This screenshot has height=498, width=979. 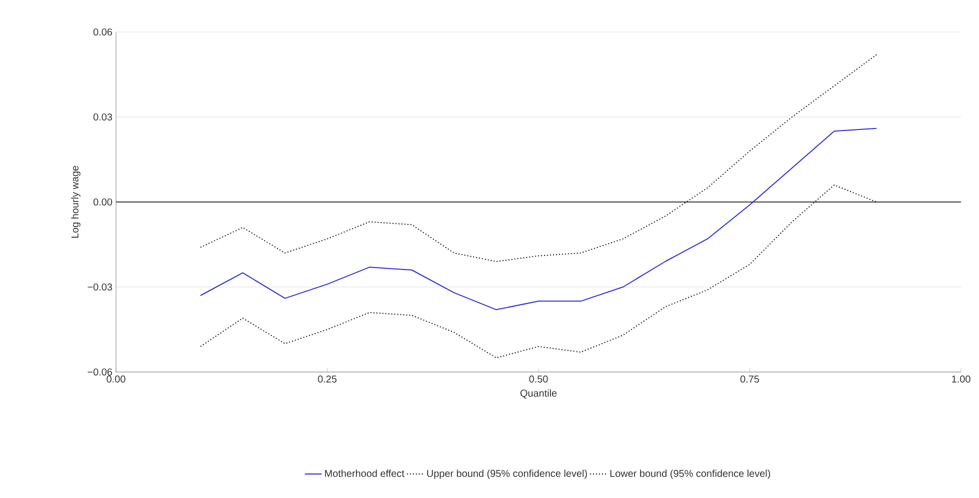 What do you see at coordinates (116, 379) in the screenshot?
I see `x-tick-label: 0.00` at bounding box center [116, 379].